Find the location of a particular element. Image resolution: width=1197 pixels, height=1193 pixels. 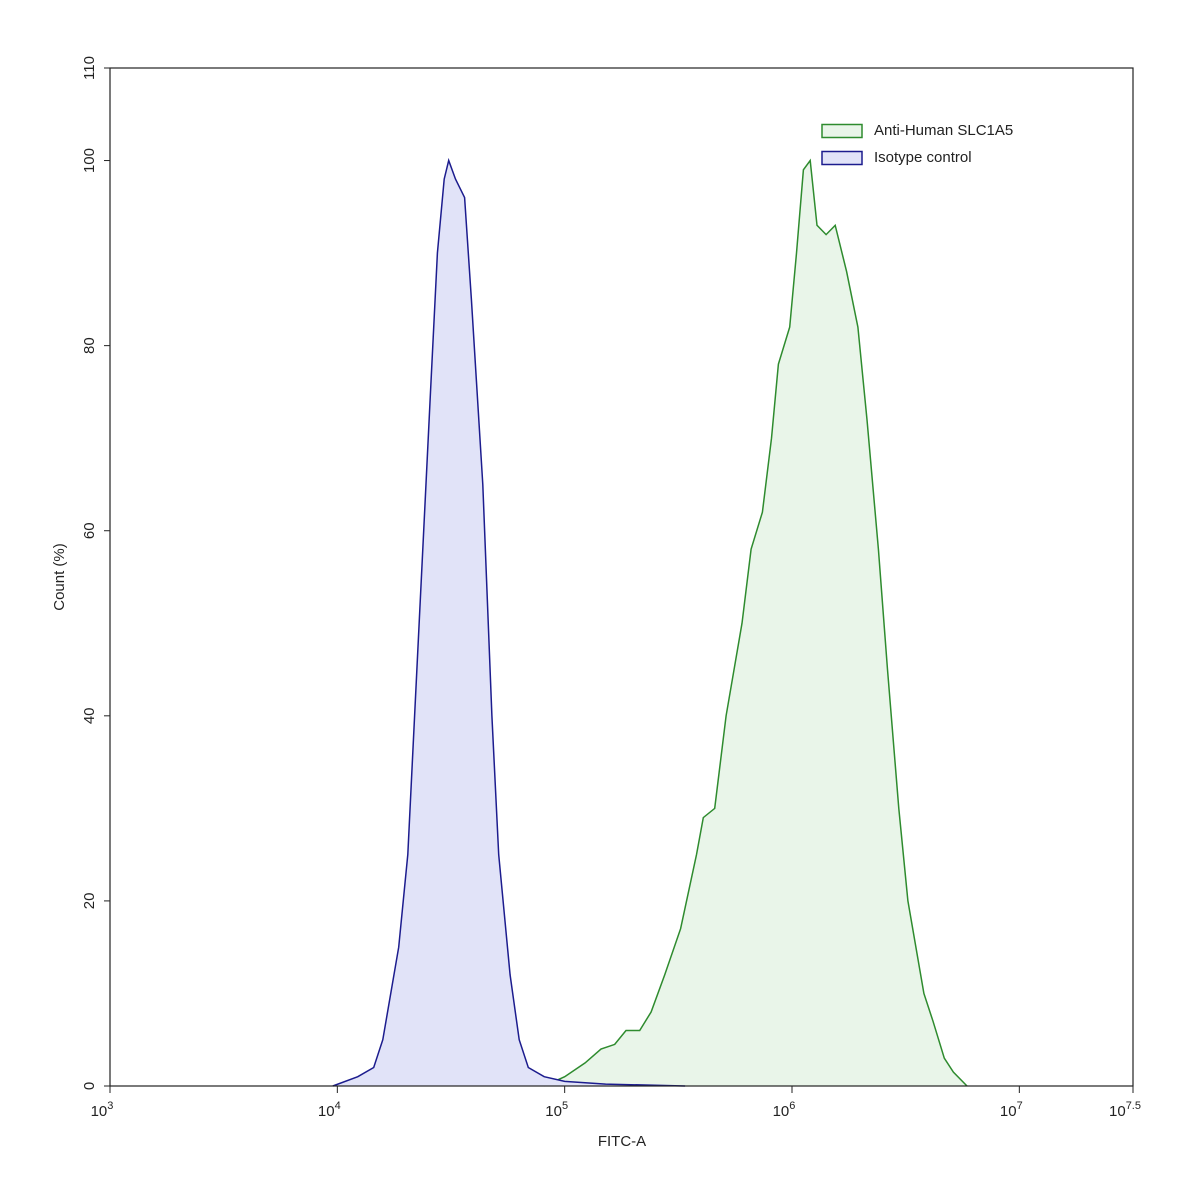

x-tick-label: 10³ is located at coordinates (102, 1110).